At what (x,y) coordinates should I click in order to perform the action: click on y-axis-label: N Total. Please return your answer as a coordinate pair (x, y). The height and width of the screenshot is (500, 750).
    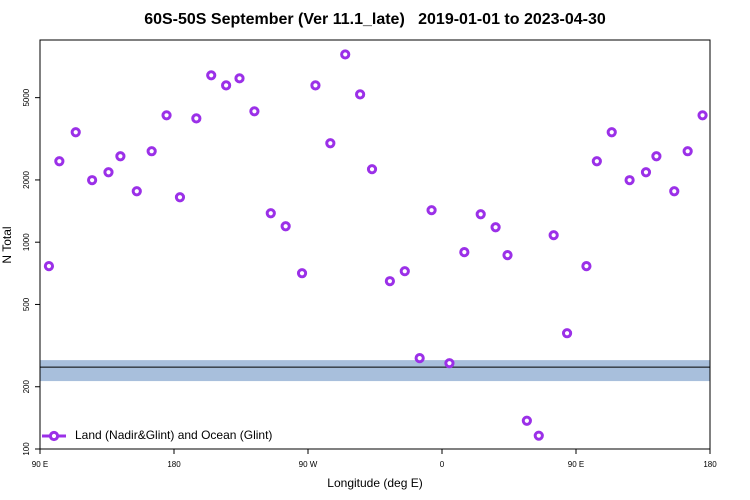
    Looking at the image, I should click on (7, 244).